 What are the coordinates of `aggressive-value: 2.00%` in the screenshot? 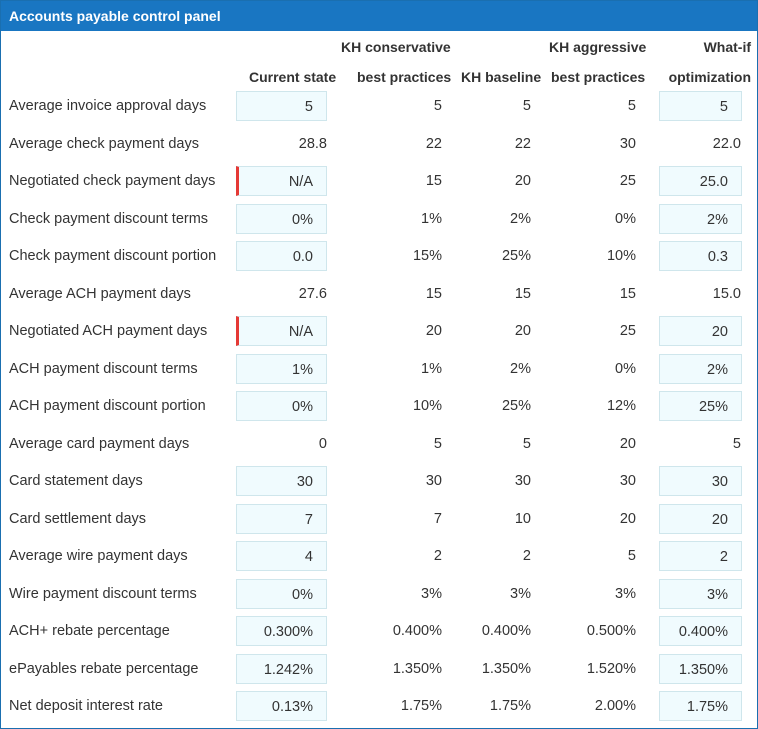 It's located at (615, 706).